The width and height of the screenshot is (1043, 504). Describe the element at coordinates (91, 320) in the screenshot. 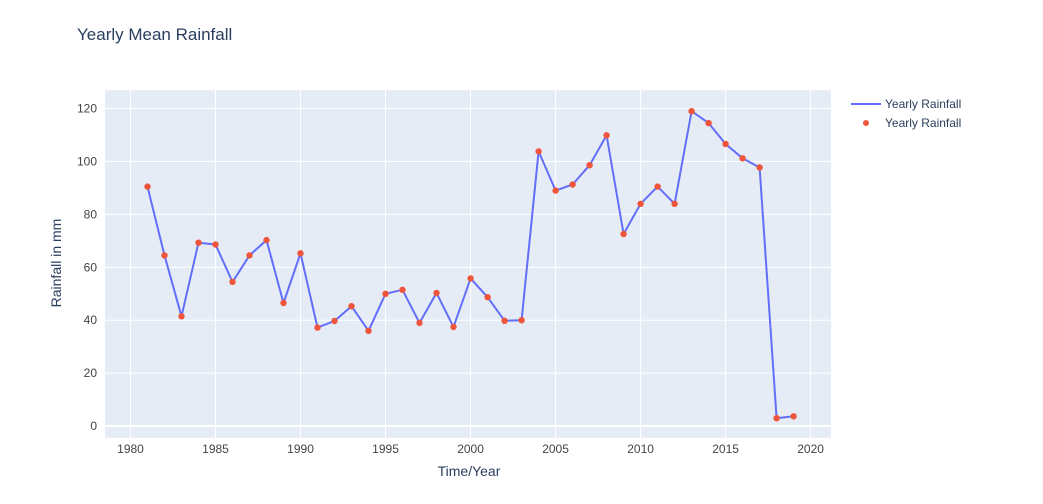

I see `y-tick-label: 40` at that location.